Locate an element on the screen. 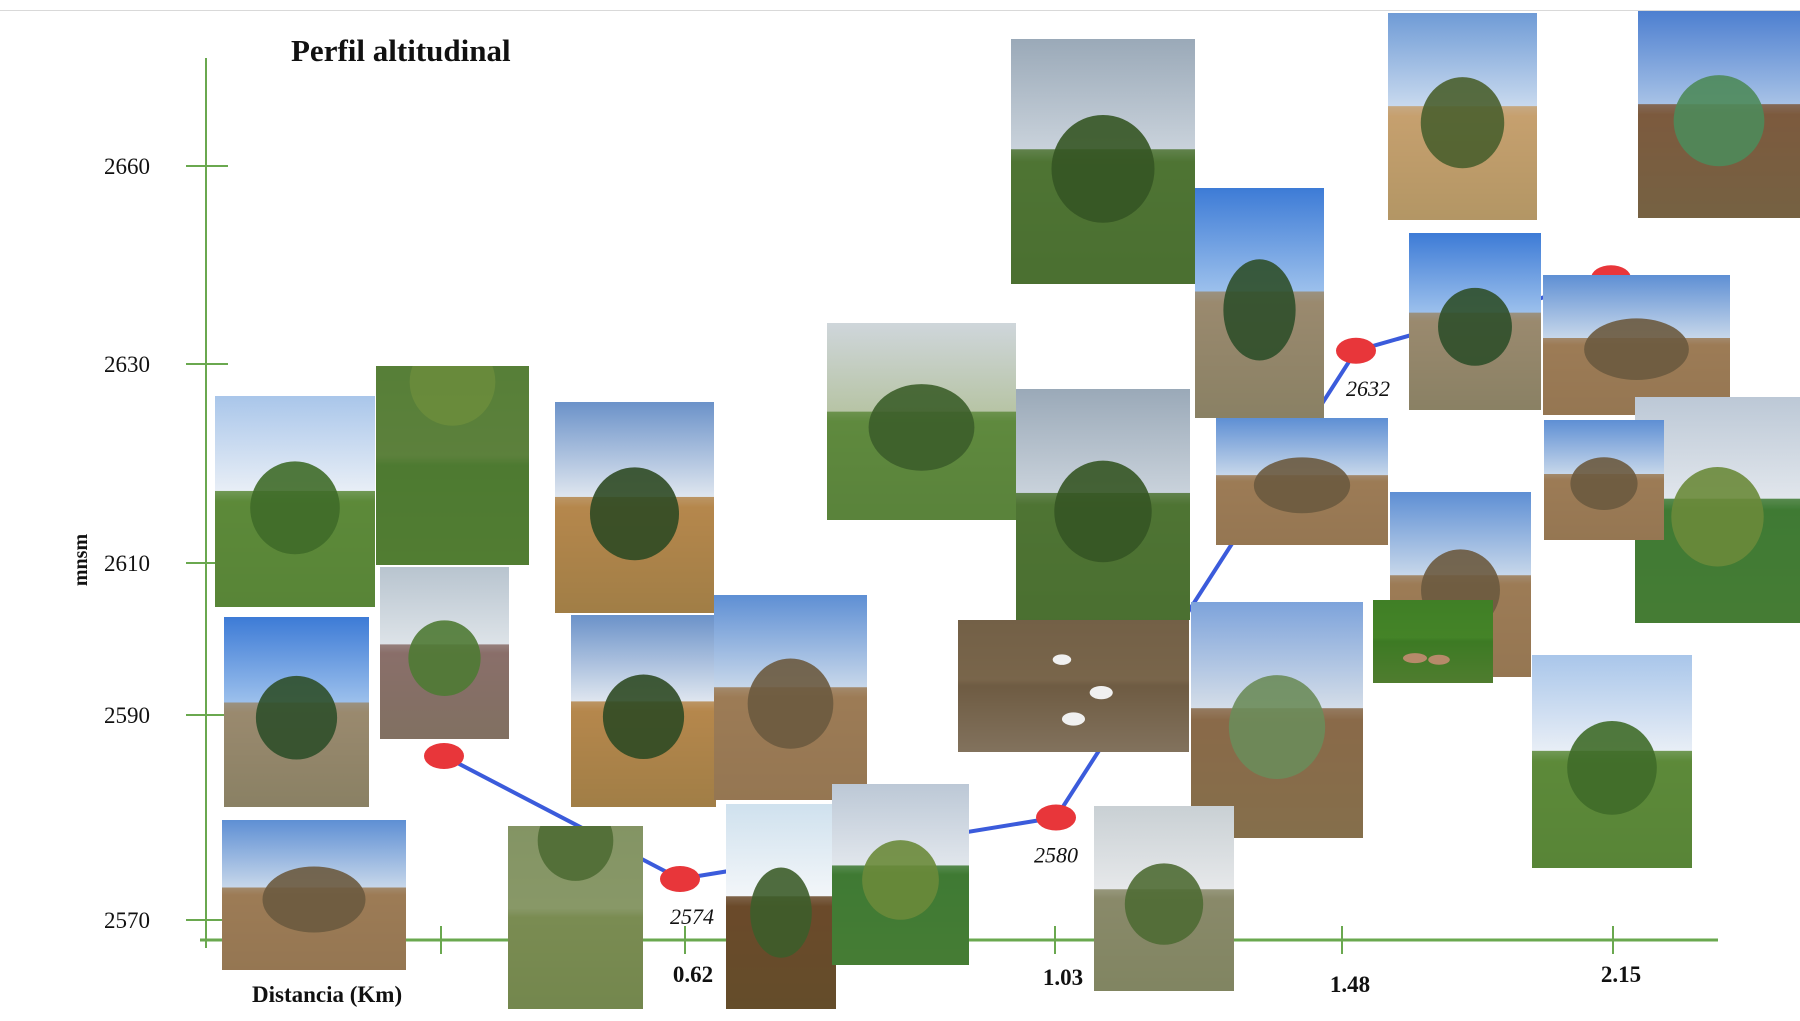  photo-flowers is located at coordinates (1073, 686).